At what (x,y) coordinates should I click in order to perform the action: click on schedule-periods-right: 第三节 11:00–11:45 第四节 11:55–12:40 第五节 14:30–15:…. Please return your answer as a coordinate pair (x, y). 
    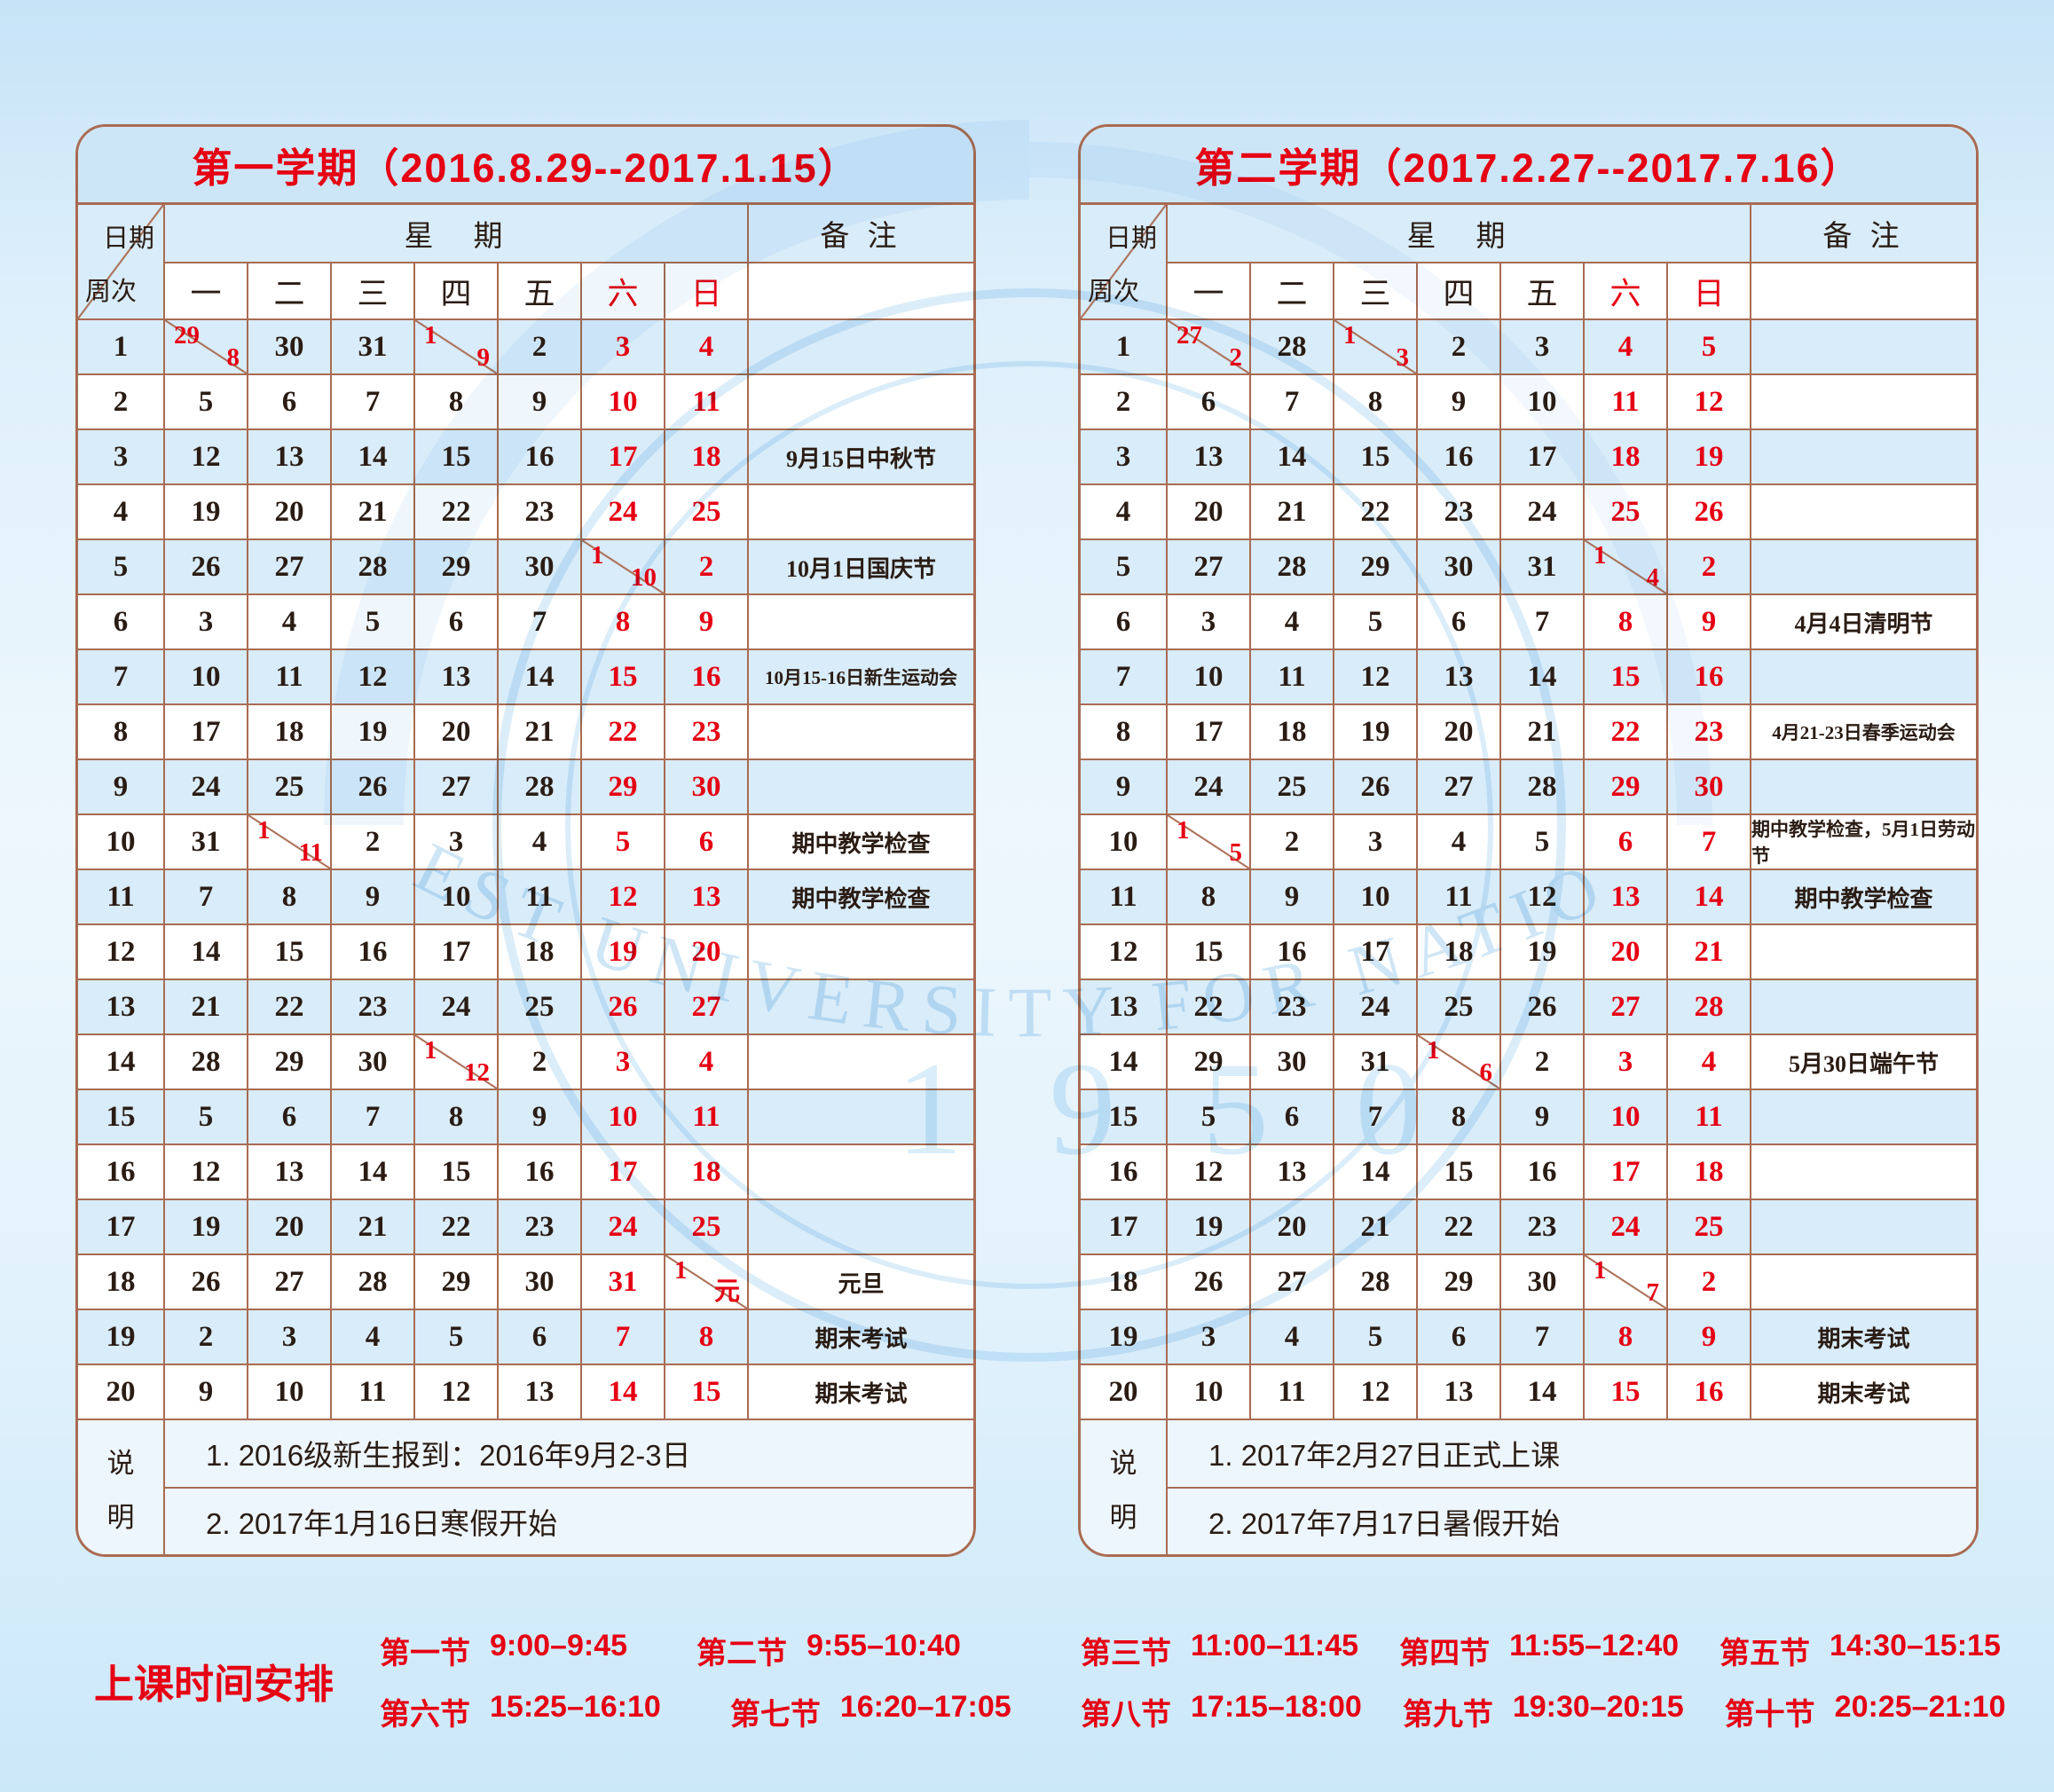
    Looking at the image, I should click on (1543, 1681).